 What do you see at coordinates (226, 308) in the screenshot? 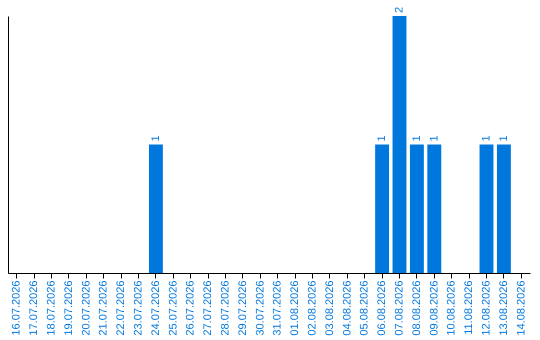
I see `x-tick-label: 28.07.2026` at bounding box center [226, 308].